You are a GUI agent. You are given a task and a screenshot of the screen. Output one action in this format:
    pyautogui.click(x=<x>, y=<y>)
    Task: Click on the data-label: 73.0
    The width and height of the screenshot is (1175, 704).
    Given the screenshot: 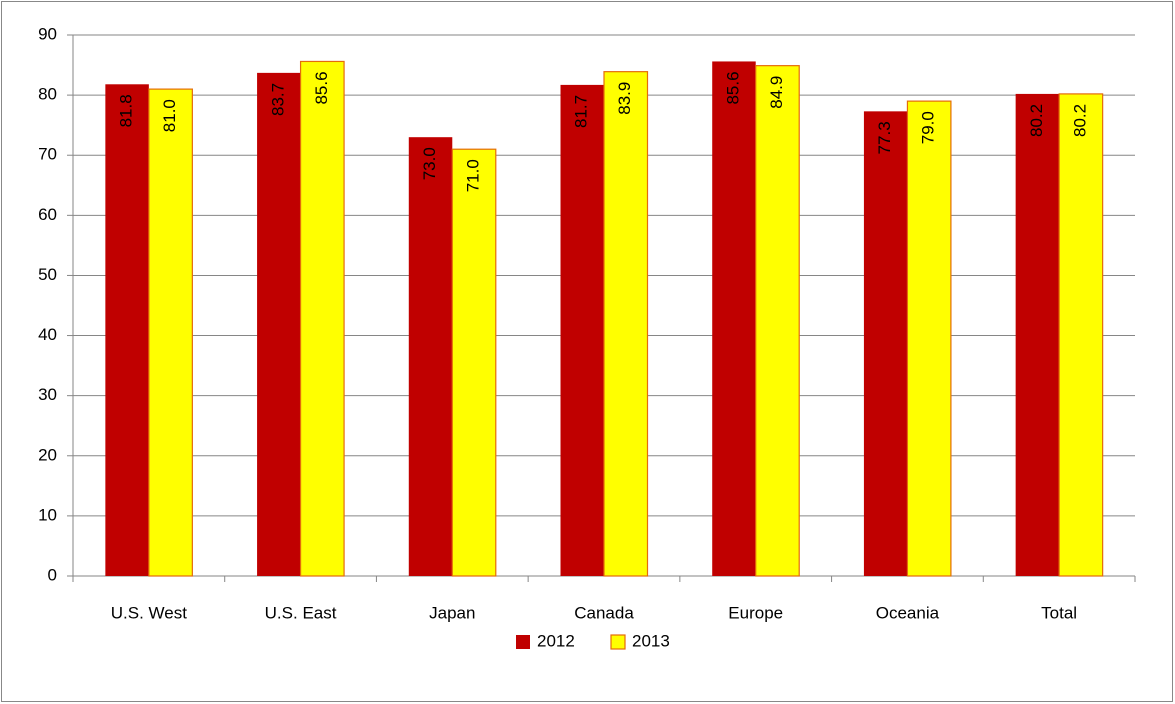 What is the action you would take?
    pyautogui.click(x=429, y=163)
    